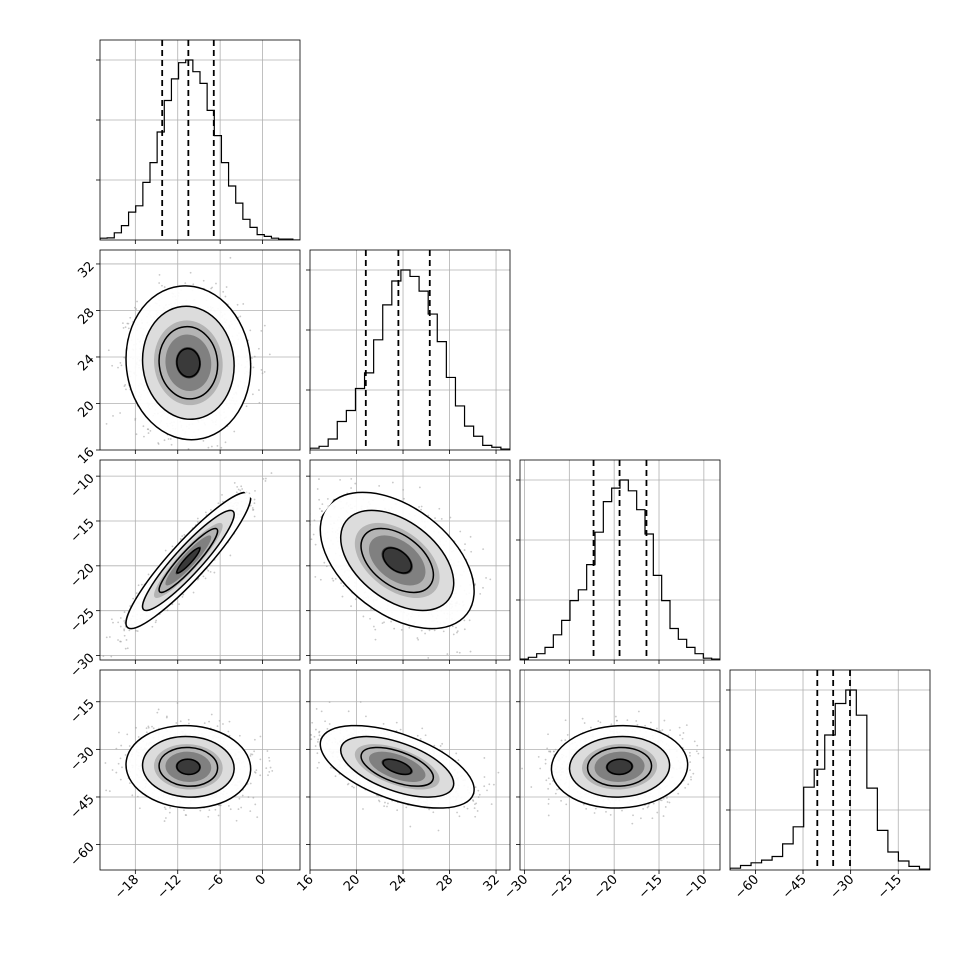 The width and height of the screenshot is (970, 970). What do you see at coordinates (410, 359) in the screenshot?
I see `hist-step-p2` at bounding box center [410, 359].